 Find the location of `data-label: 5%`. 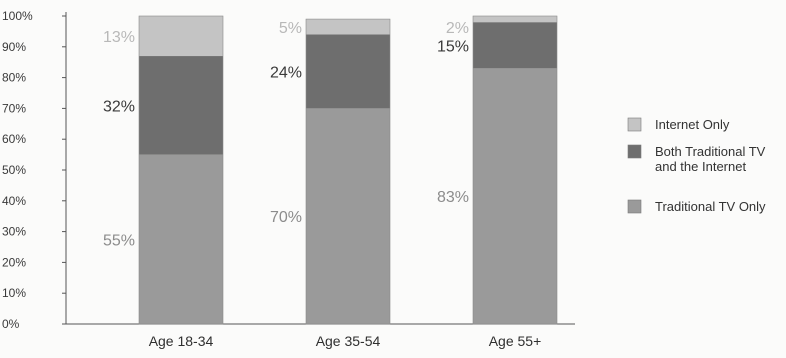

data-label: 5% is located at coordinates (290, 28).